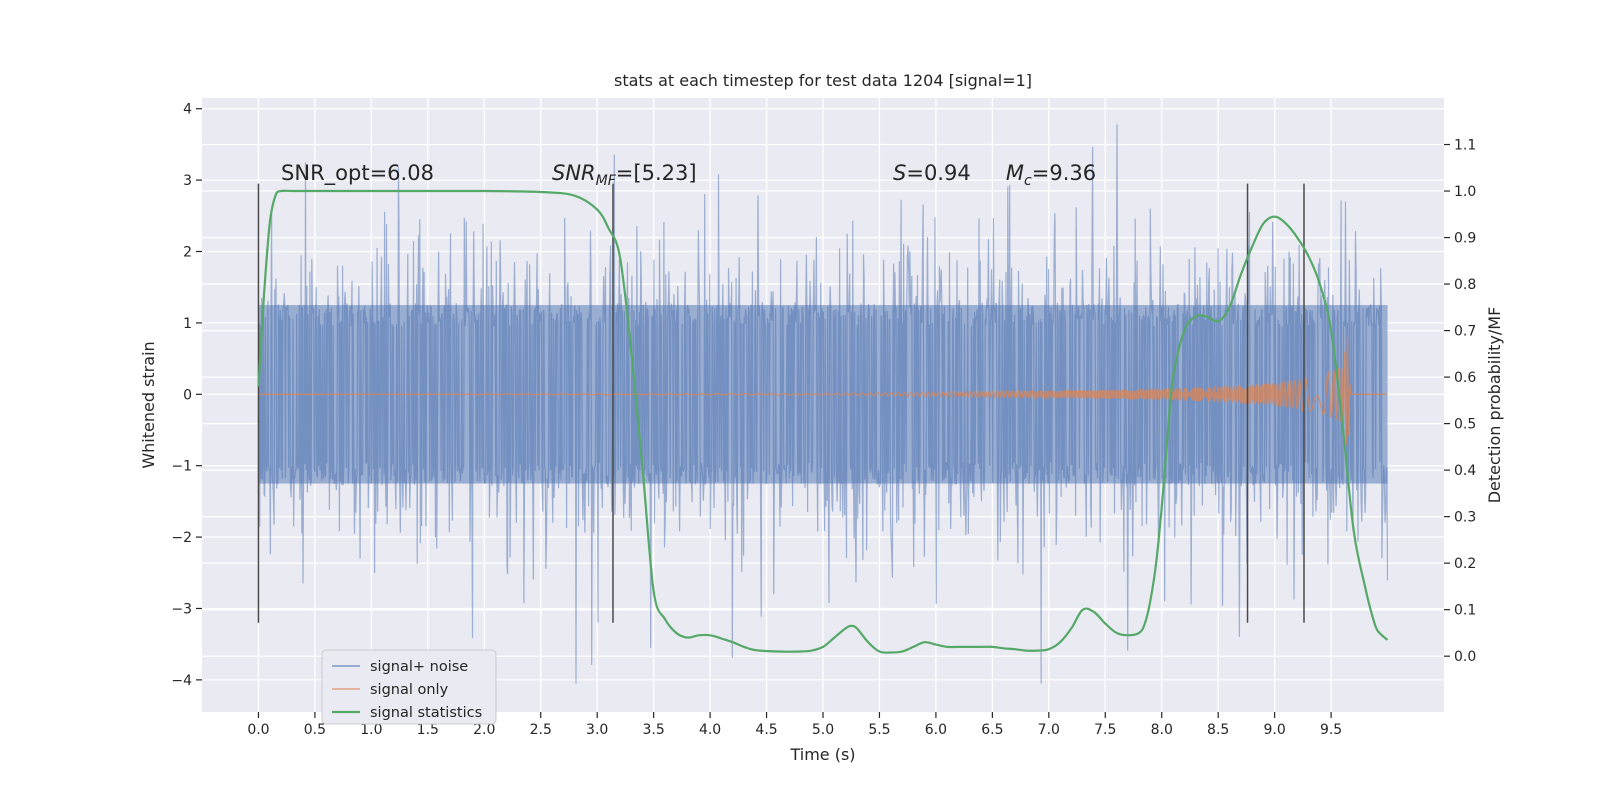 This screenshot has width=1600, height=800. I want to click on x-tick-label: 8.0, so click(1162, 730).